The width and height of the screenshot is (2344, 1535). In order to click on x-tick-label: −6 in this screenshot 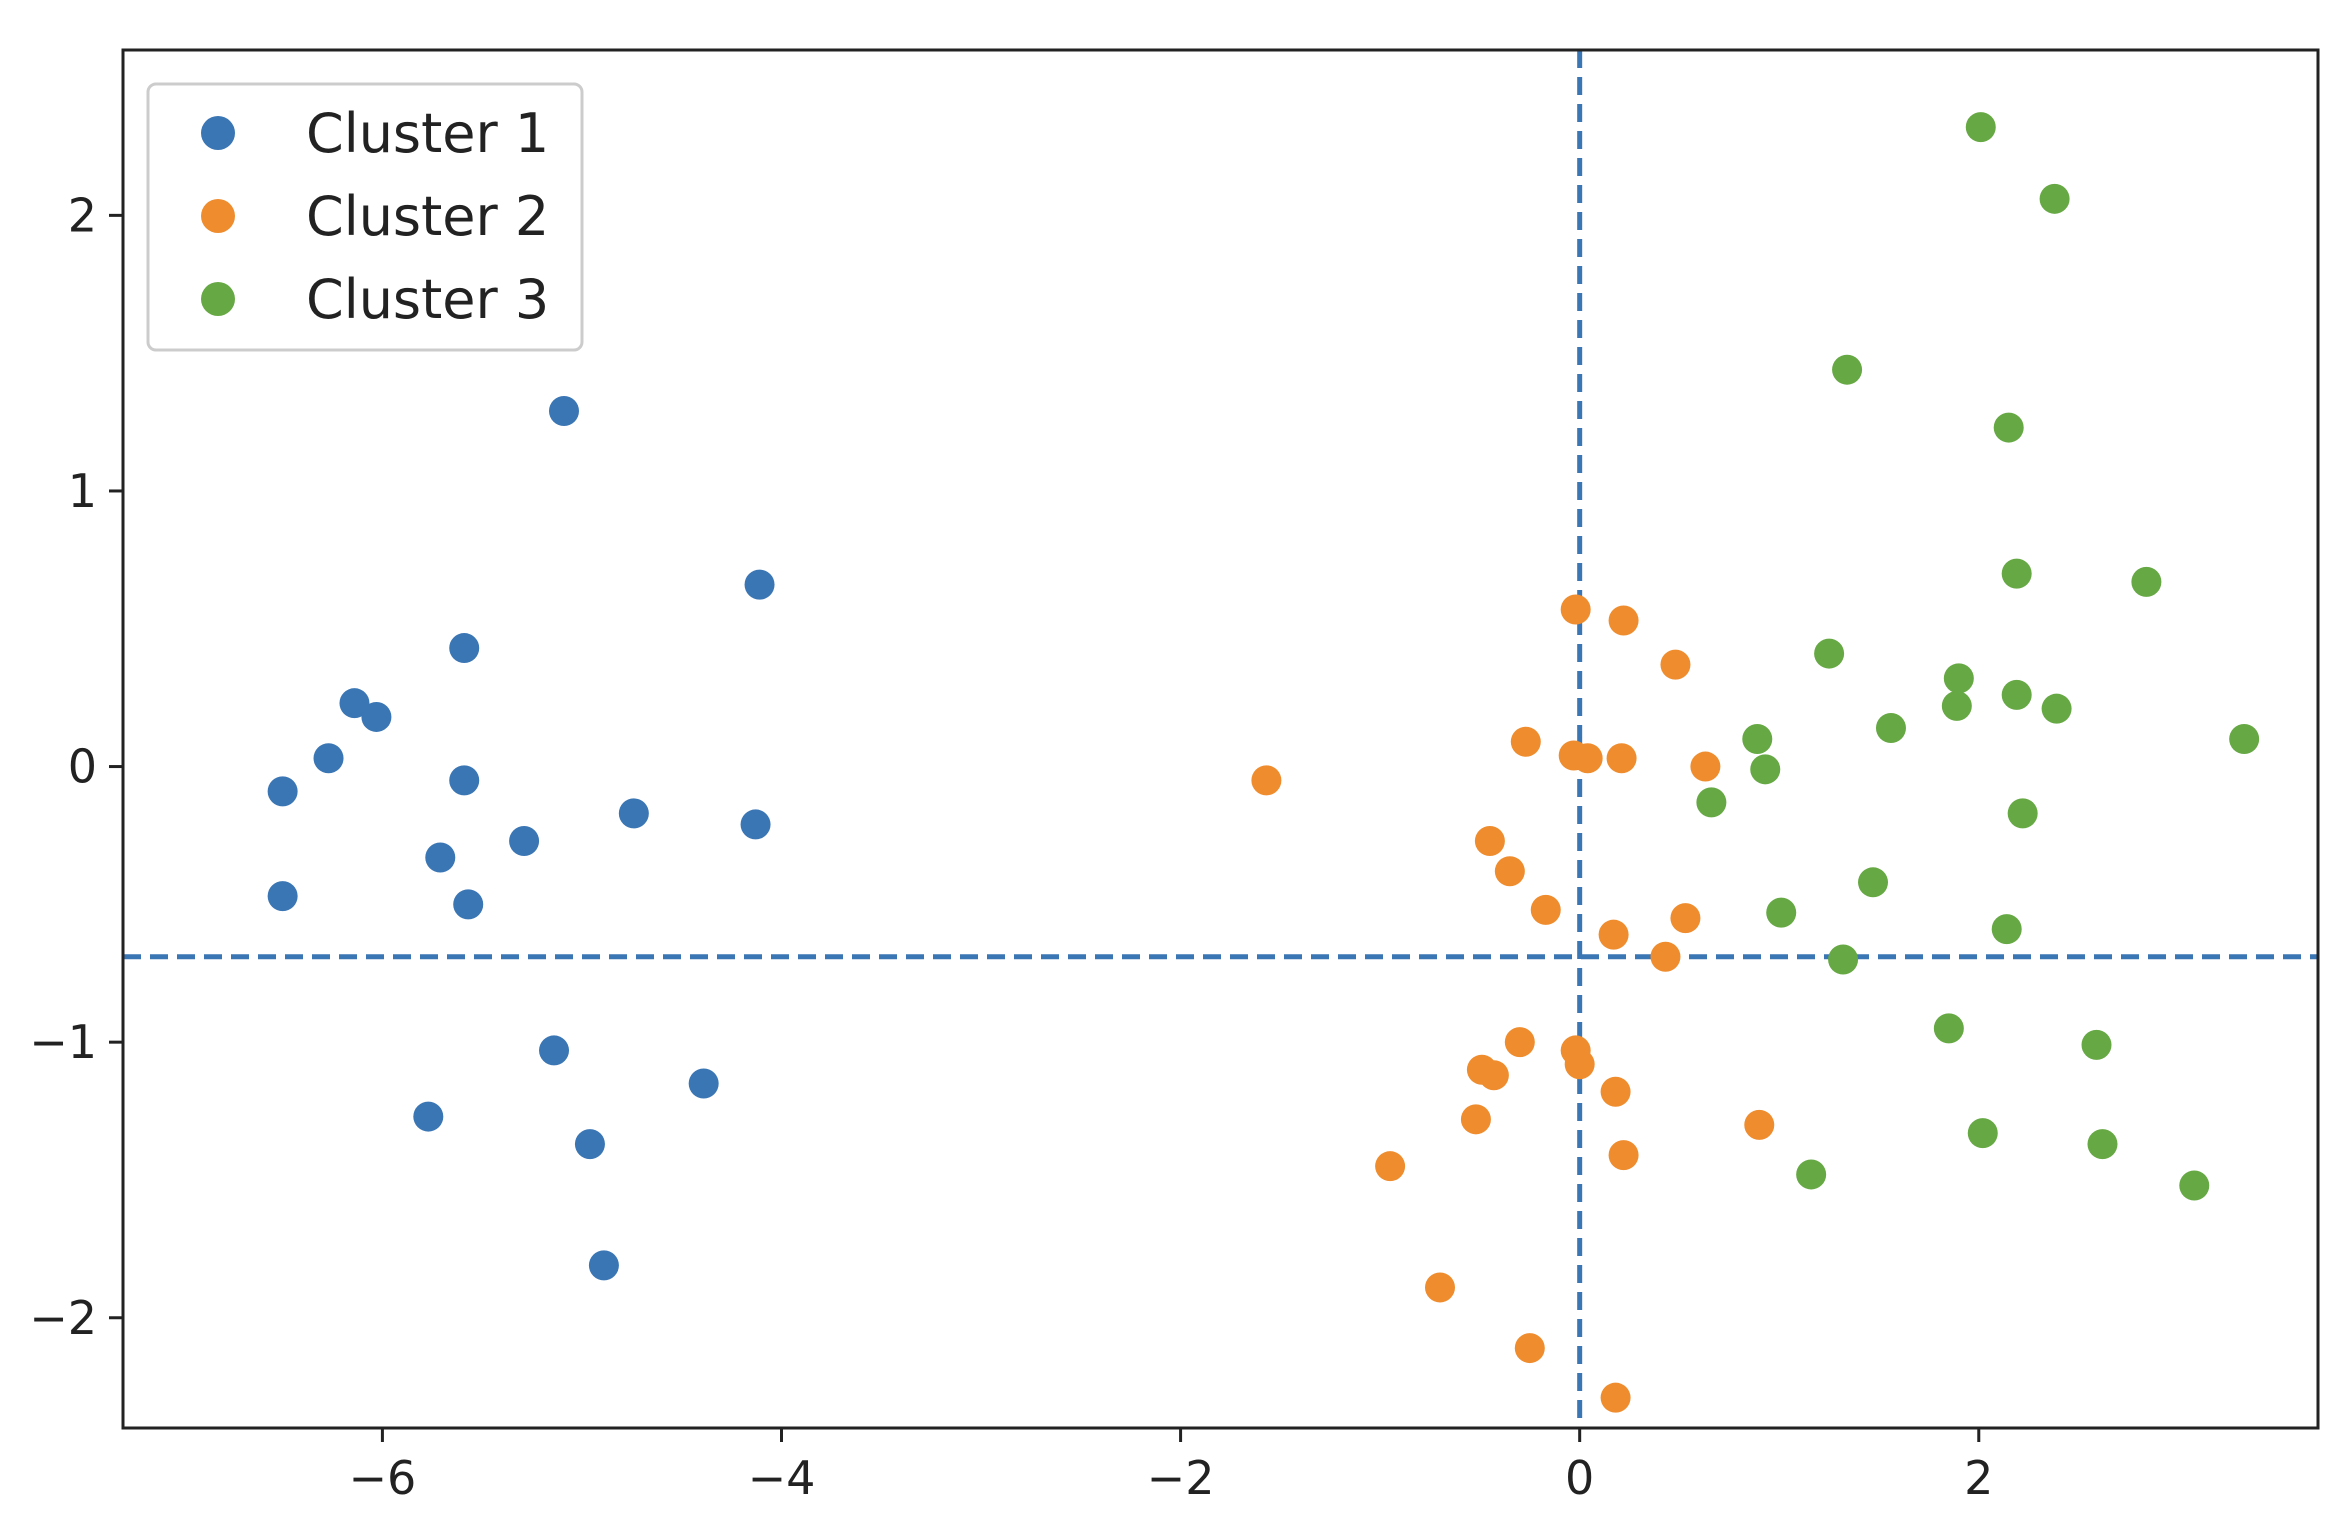, I will do `click(383, 1478)`.